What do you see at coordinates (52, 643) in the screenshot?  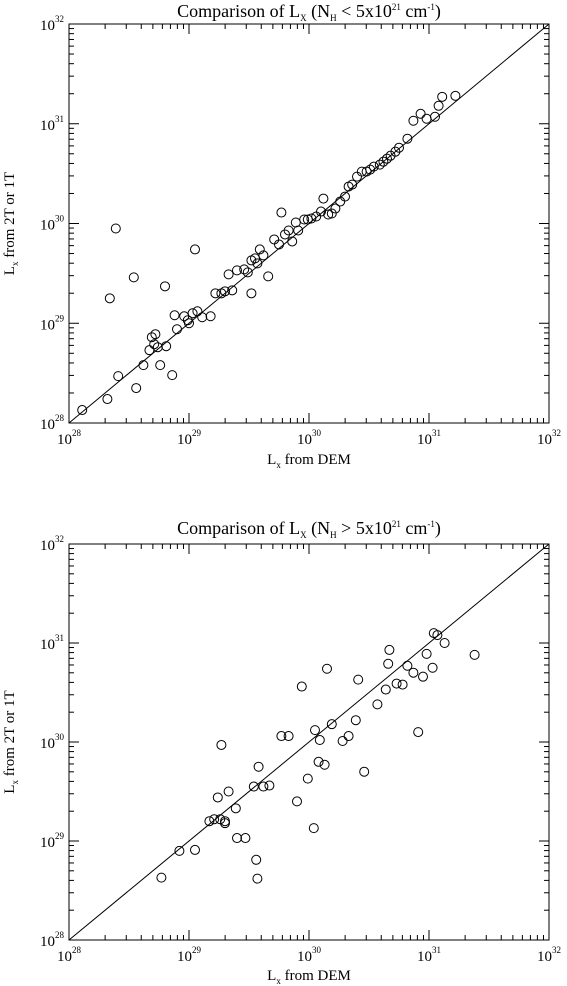 I see `y-tick-label: 1031` at bounding box center [52, 643].